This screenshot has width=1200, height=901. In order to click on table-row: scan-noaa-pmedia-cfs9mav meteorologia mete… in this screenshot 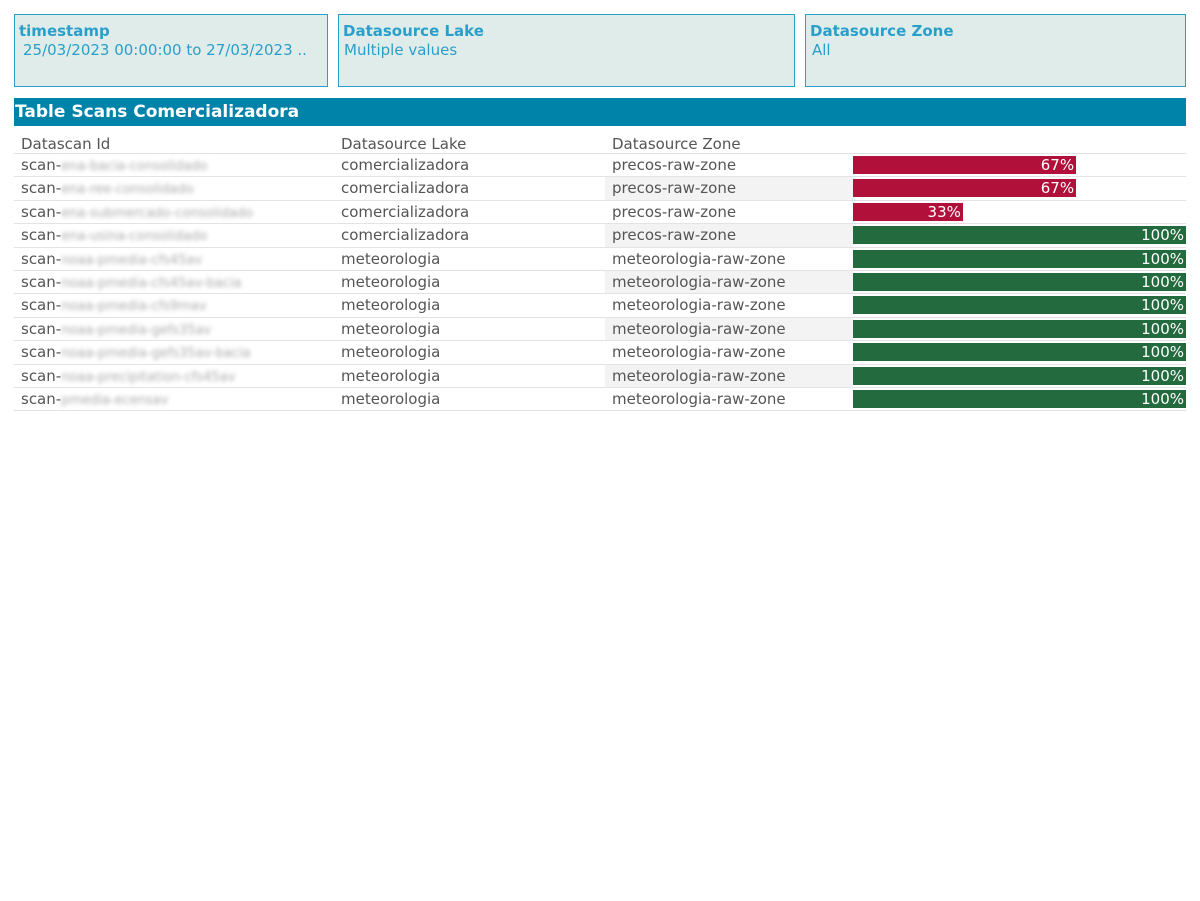, I will do `click(600, 306)`.